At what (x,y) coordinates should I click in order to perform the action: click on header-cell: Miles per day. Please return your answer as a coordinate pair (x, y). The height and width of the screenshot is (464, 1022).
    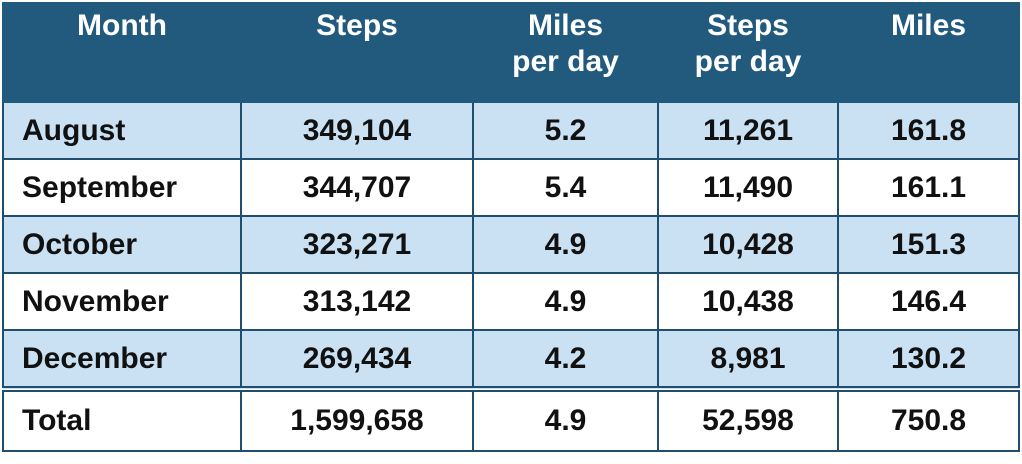
    Looking at the image, I should click on (565, 52).